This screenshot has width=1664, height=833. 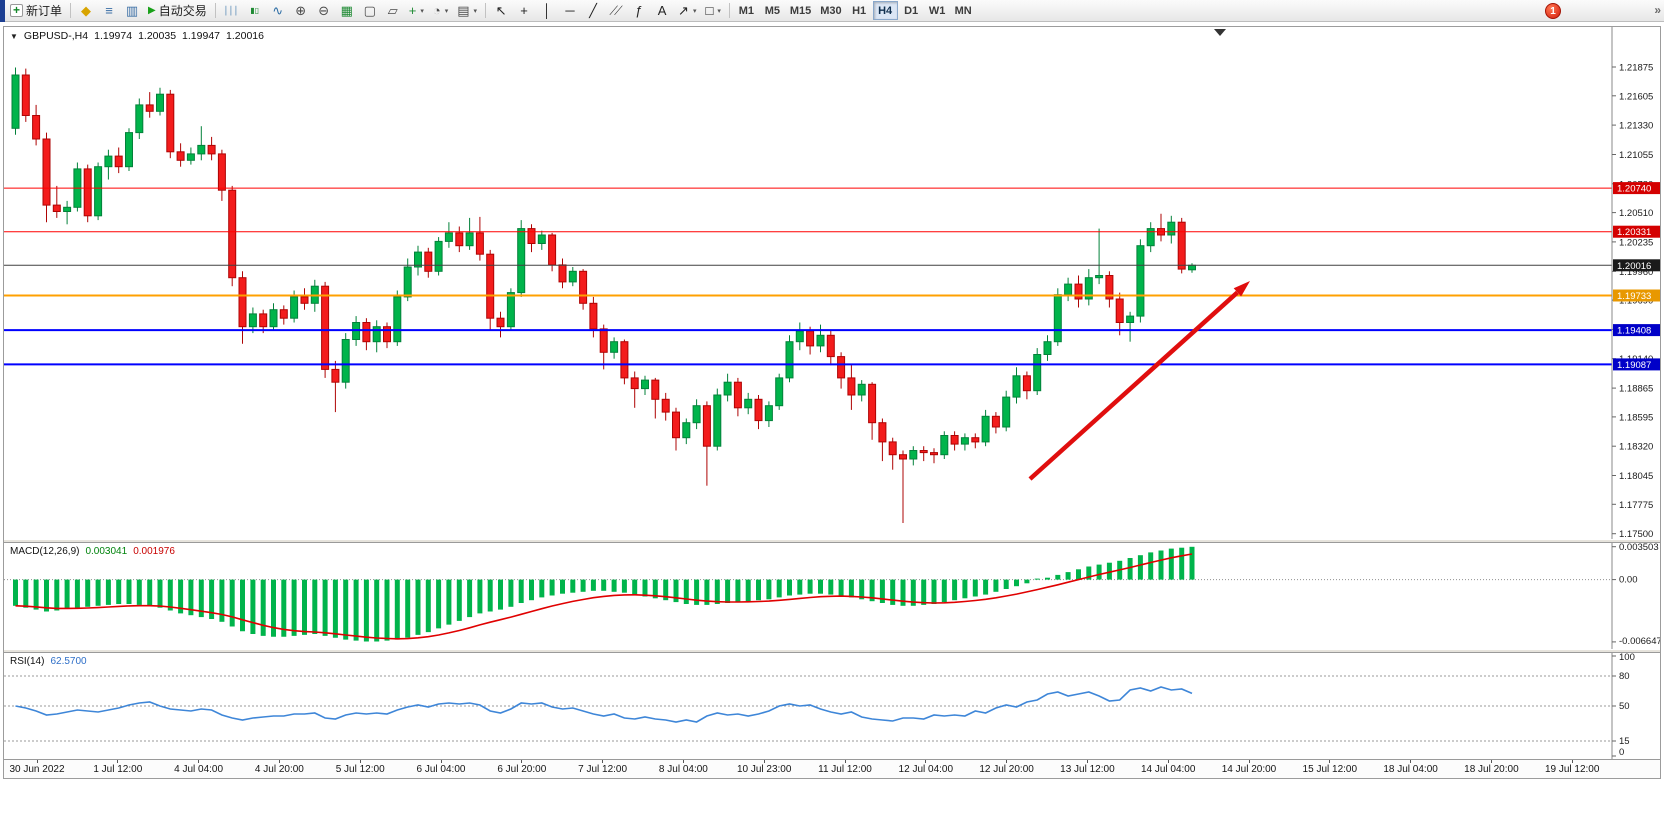 What do you see at coordinates (132, 11) in the screenshot?
I see `navigator-button: ▥` at bounding box center [132, 11].